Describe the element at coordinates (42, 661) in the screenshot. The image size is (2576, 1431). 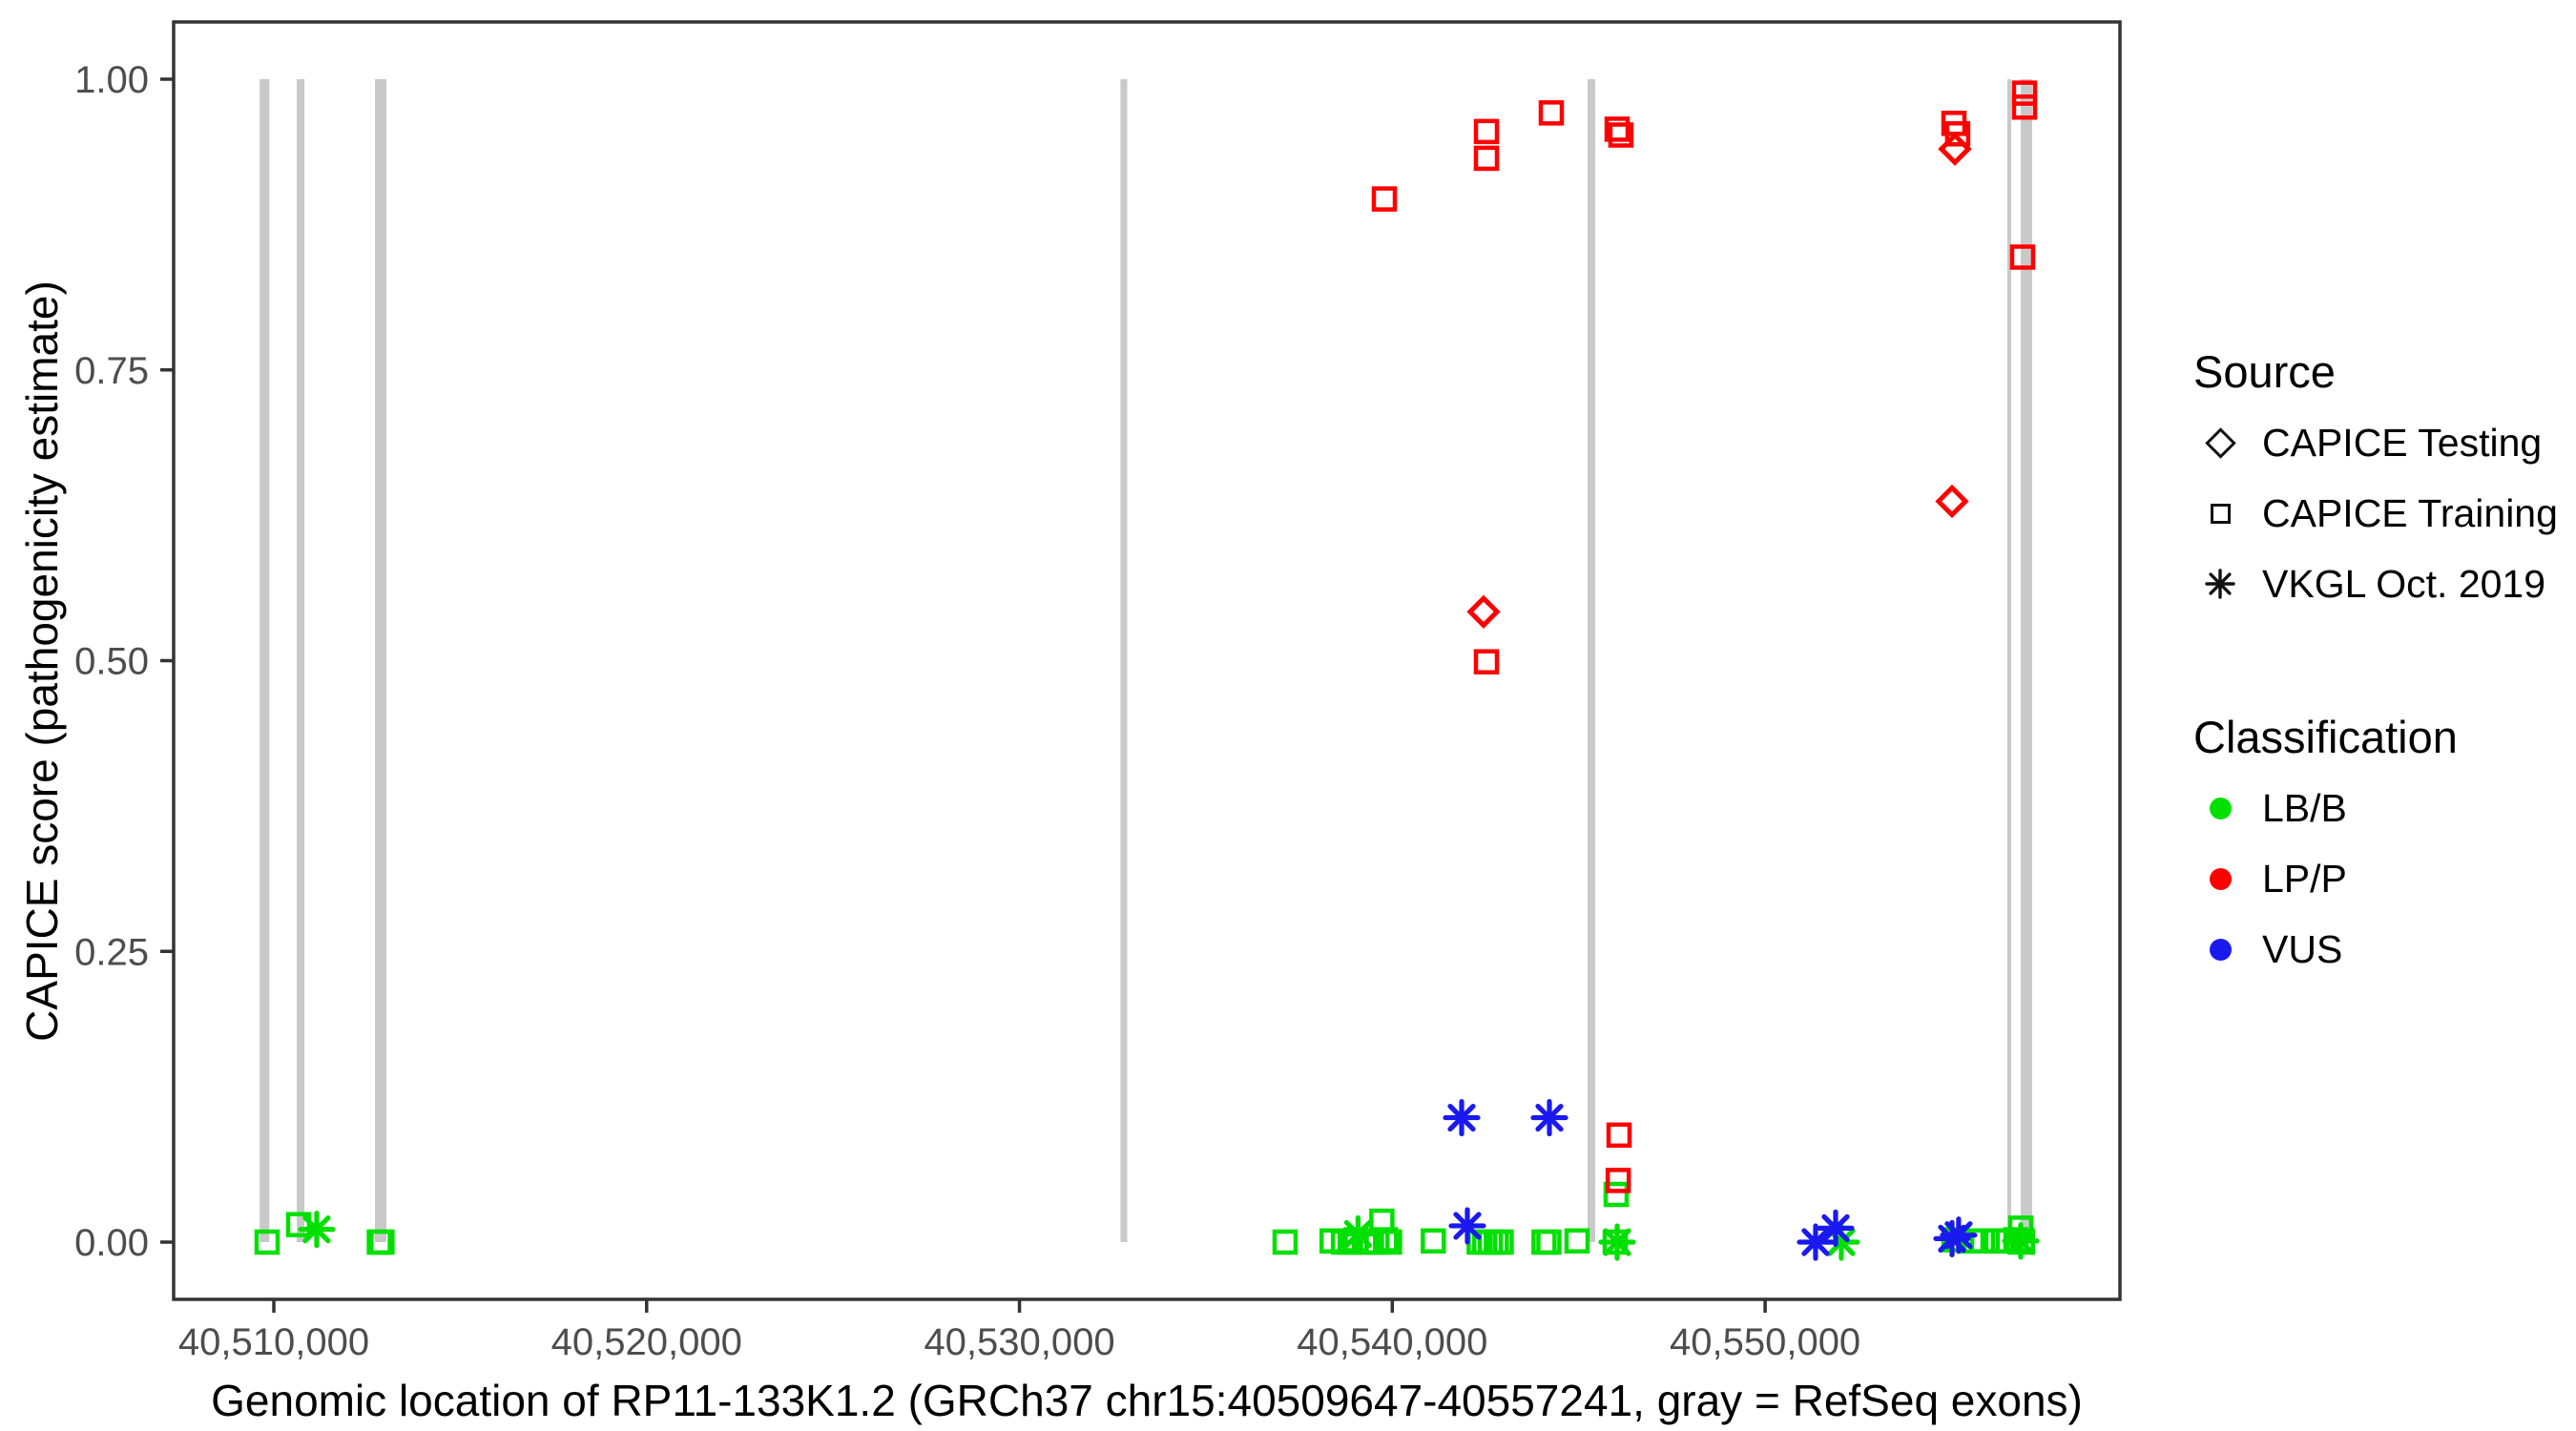
I see `y-axis-title: CAPICE score (pathogenicity estimate)` at that location.